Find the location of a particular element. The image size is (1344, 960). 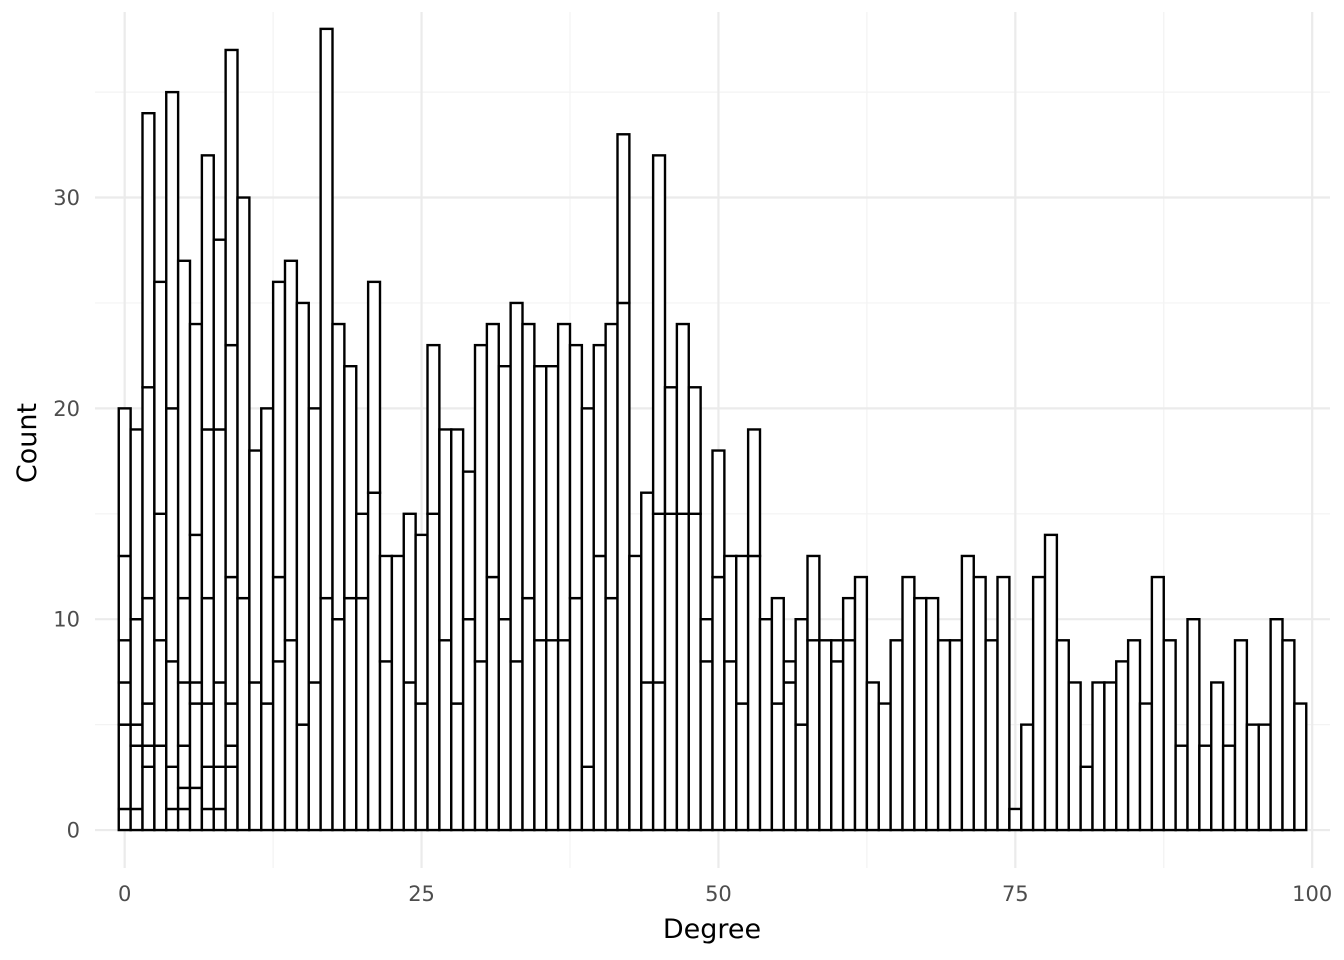

x-axis-title: Degree is located at coordinates (712, 929).